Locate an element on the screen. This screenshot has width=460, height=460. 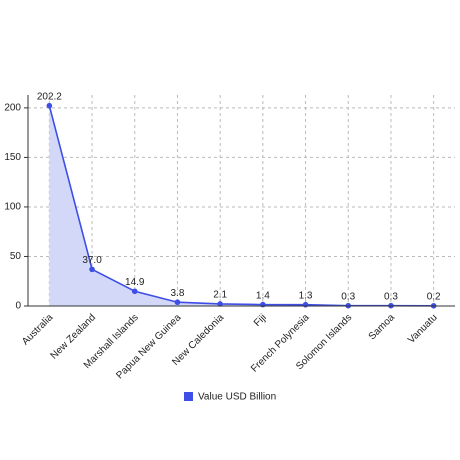
y-tick-label: 0 is located at coordinates (18, 306).